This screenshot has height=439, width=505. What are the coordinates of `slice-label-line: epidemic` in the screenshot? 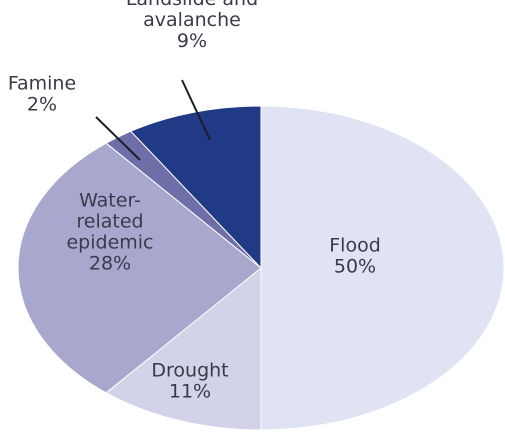 It's located at (109, 243).